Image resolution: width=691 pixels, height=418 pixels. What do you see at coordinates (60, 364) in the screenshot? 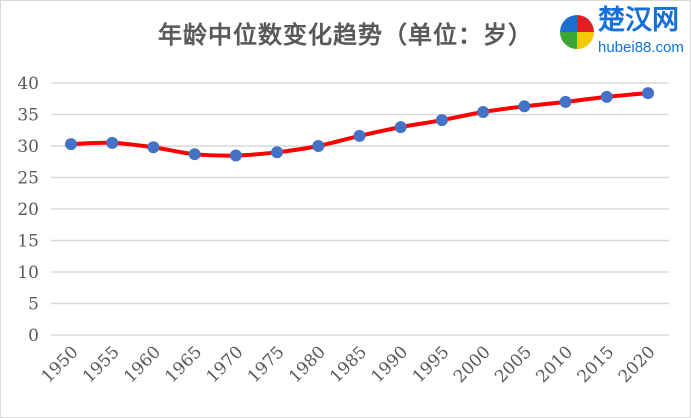
I see `x-tick-label: 1950` at bounding box center [60, 364].